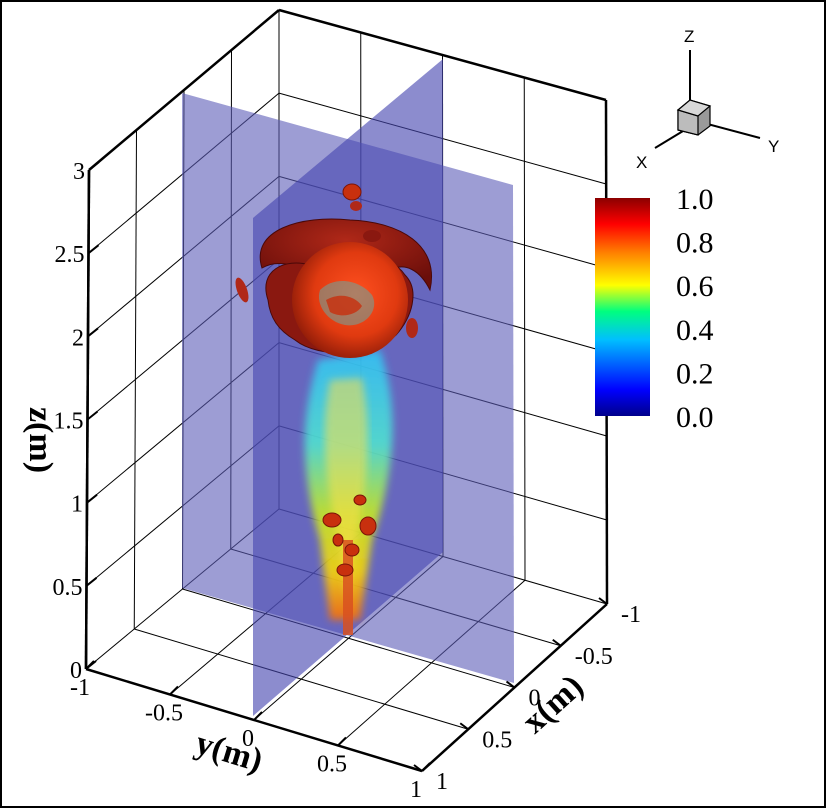 The height and width of the screenshot is (808, 826). Describe the element at coordinates (594, 657) in the screenshot. I see `x-tick-label: -0.5` at that location.